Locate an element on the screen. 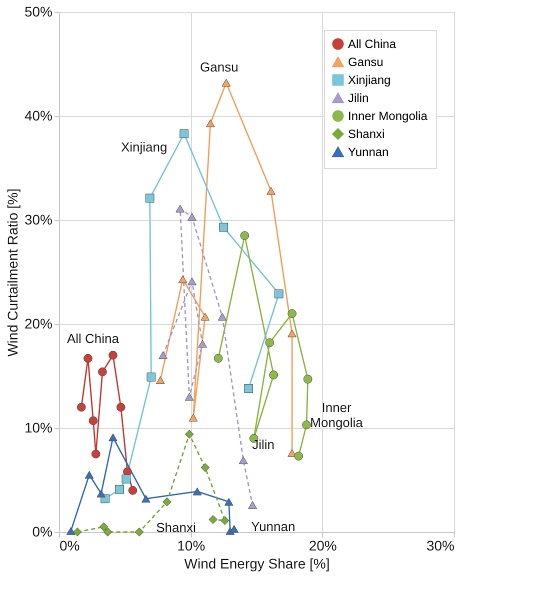  x-axis-title: Wind Energy Share [%] is located at coordinates (257, 564).